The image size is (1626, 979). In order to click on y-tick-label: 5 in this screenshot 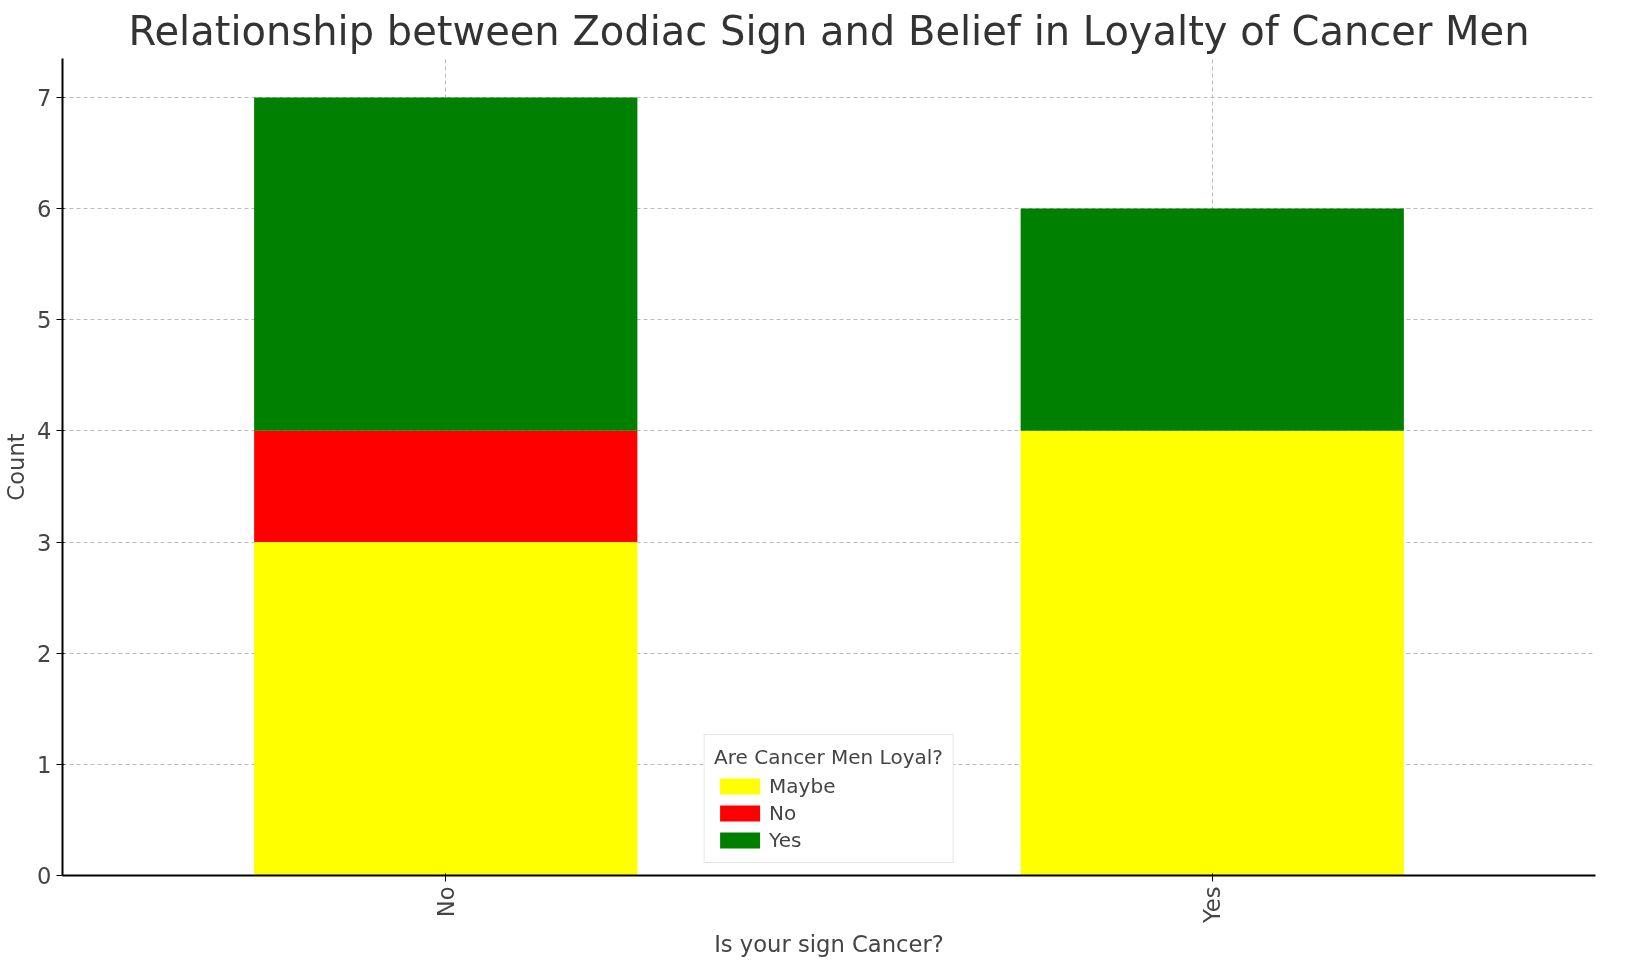, I will do `click(44, 320)`.